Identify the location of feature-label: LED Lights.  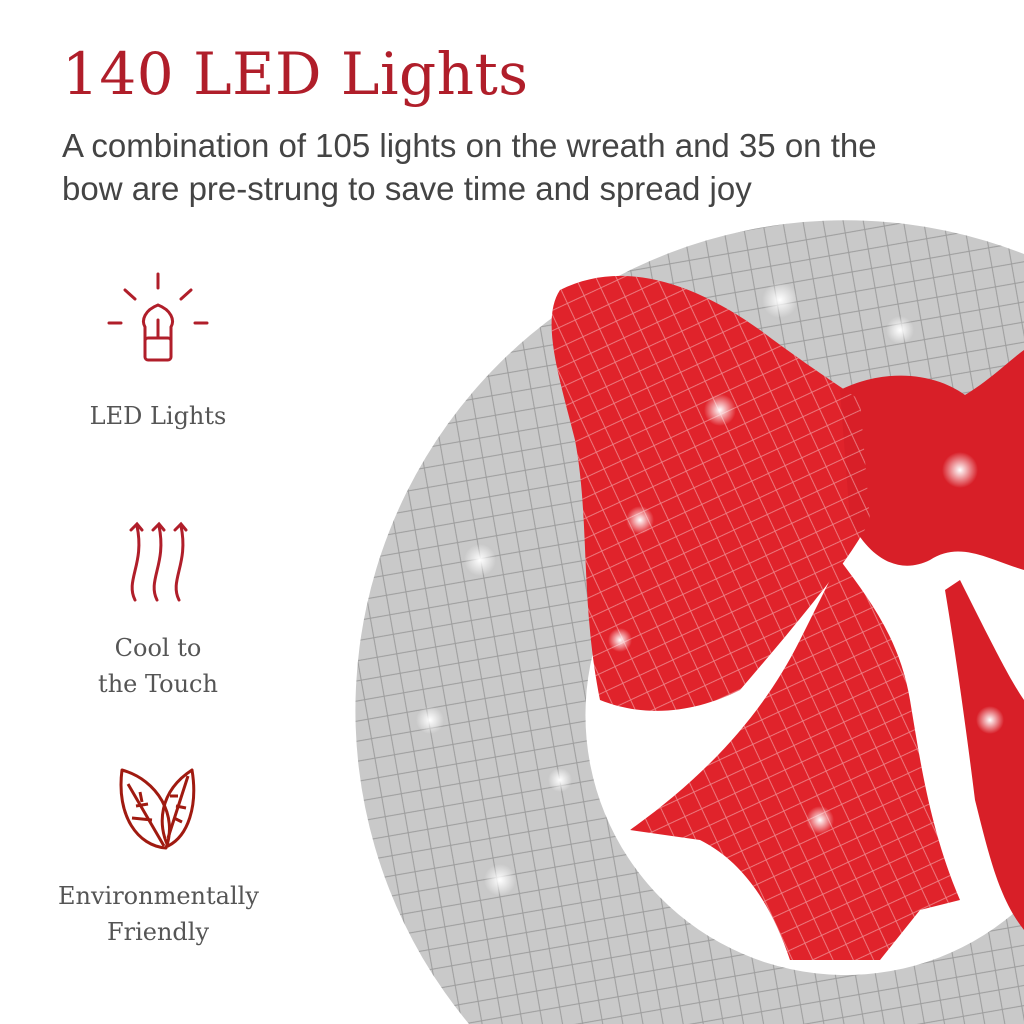
(158, 416).